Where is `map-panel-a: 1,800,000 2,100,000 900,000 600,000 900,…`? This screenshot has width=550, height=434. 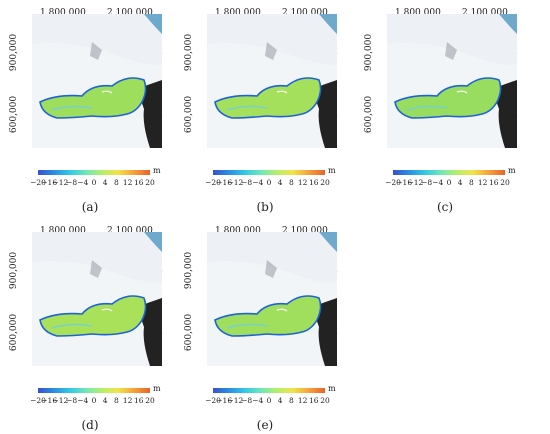
map-panel-a: 1,800,000 2,100,000 900,000 600,000 900,… is located at coordinates (89, 107).